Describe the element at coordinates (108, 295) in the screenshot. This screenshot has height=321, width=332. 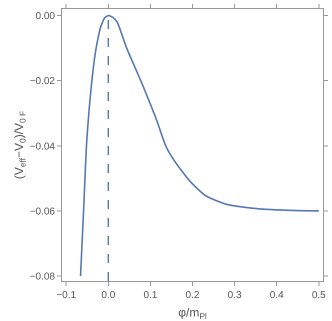
I see `x-tick-label: 0.0` at that location.